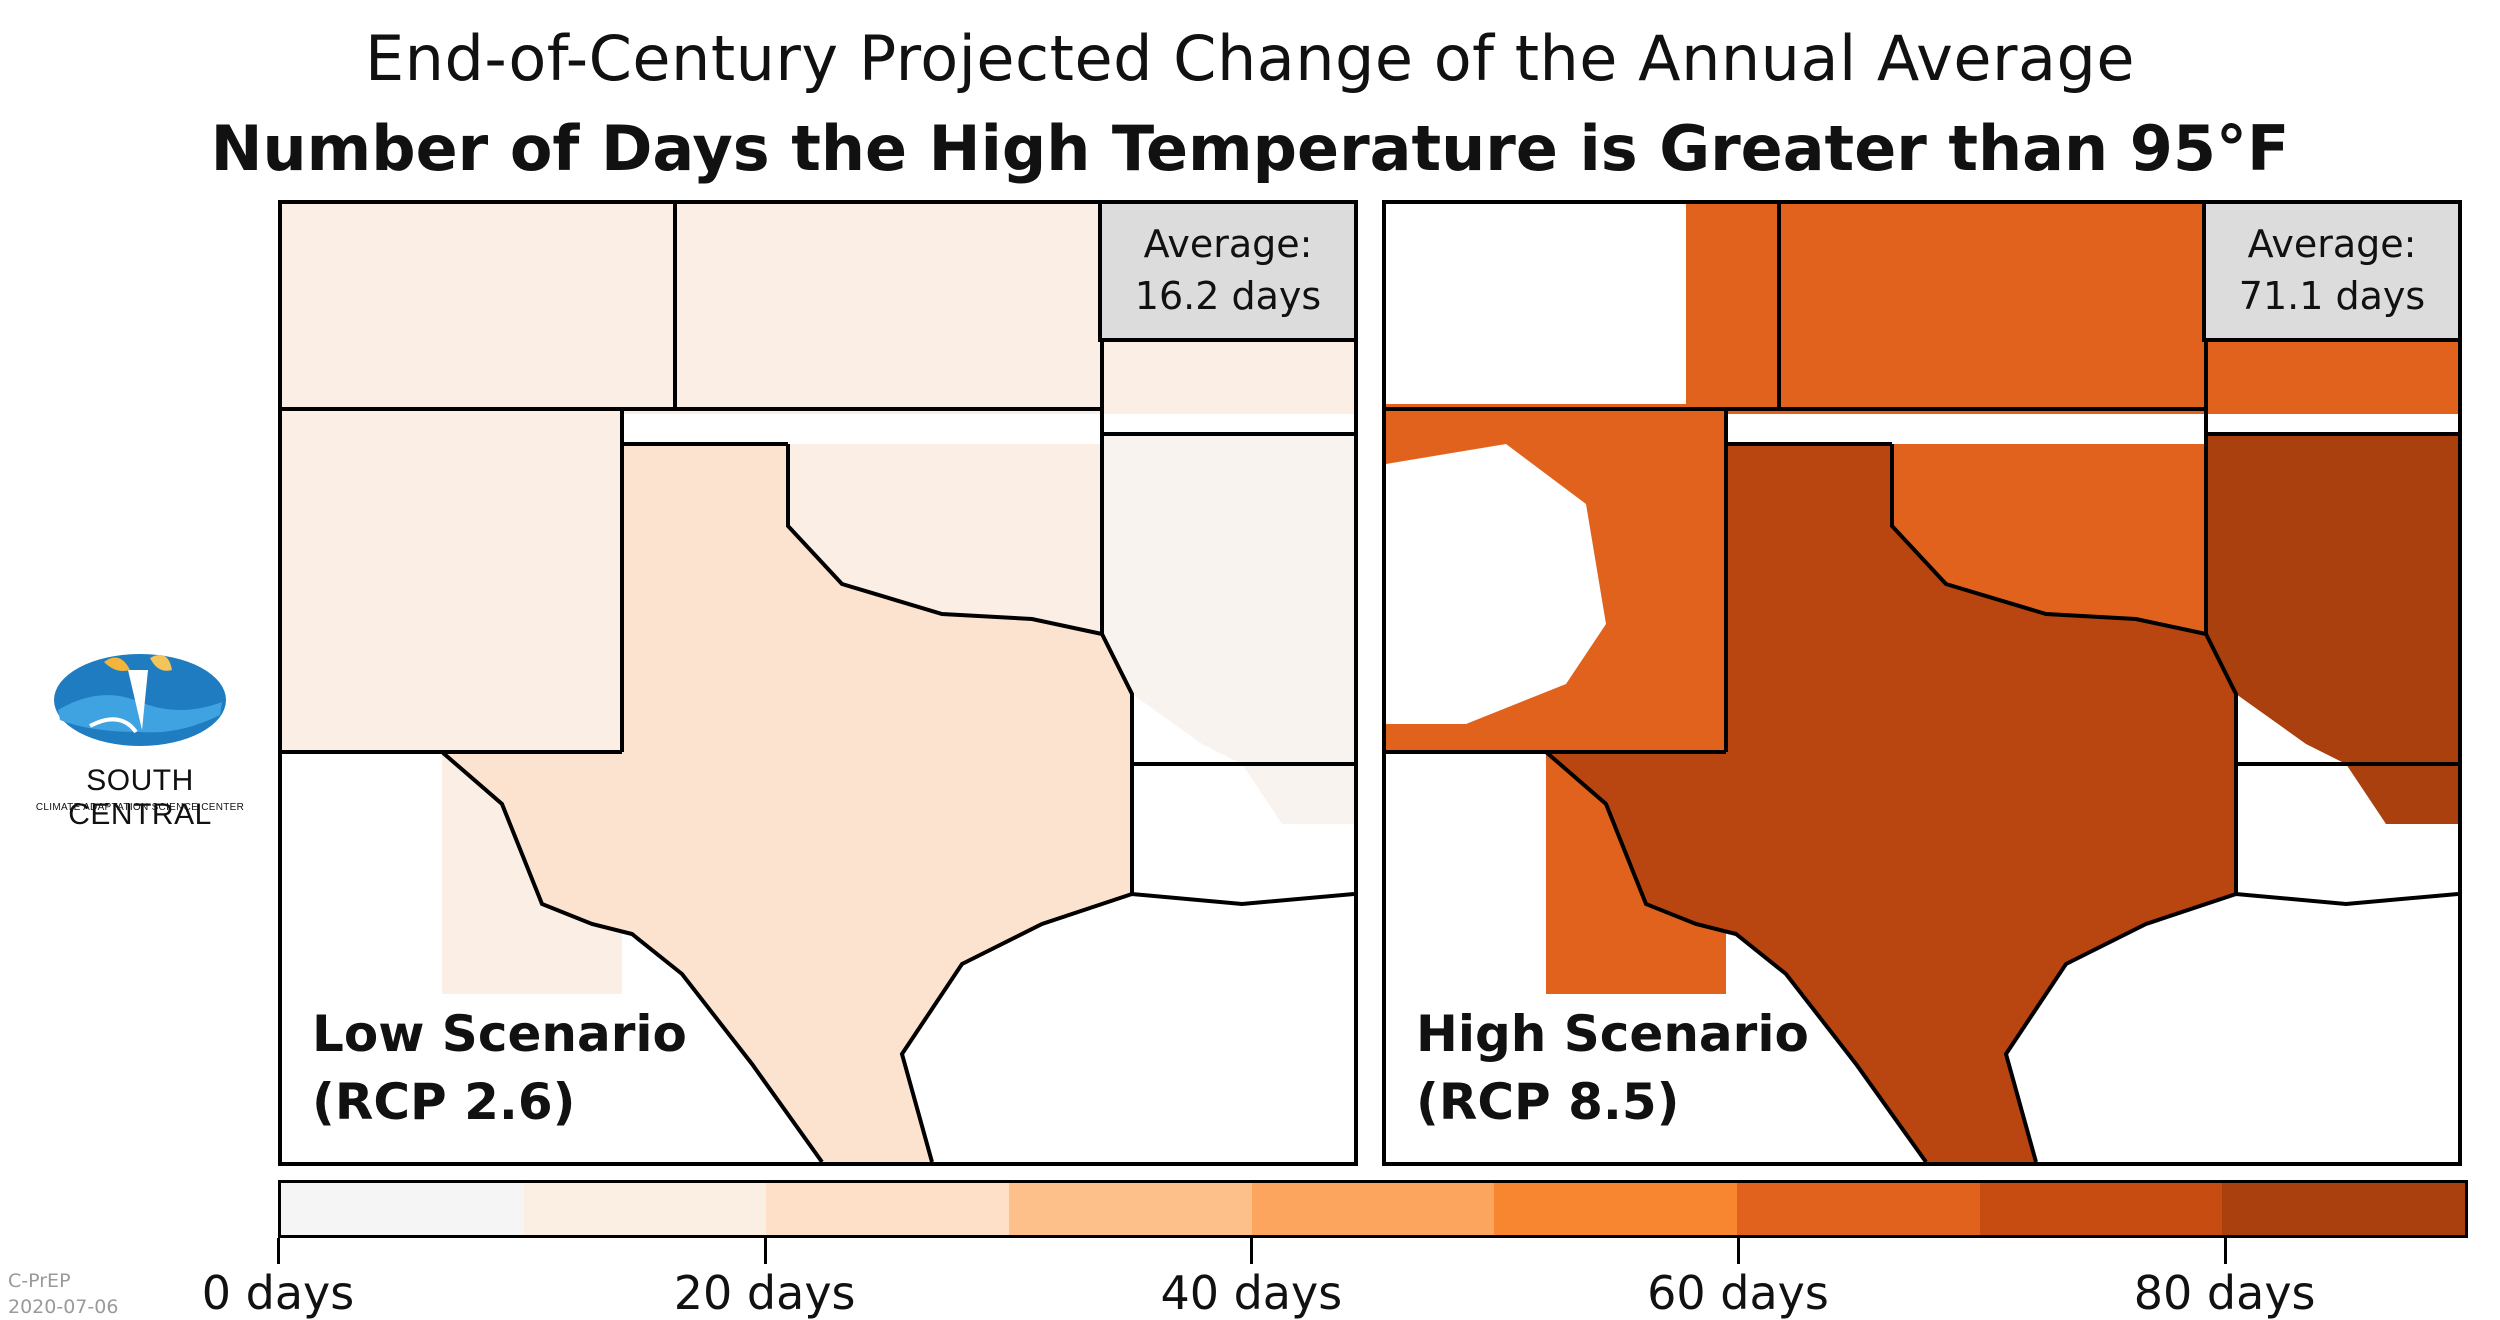 The height and width of the screenshot is (1320, 2500). What do you see at coordinates (140, 700) in the screenshot?
I see `logo-icon` at bounding box center [140, 700].